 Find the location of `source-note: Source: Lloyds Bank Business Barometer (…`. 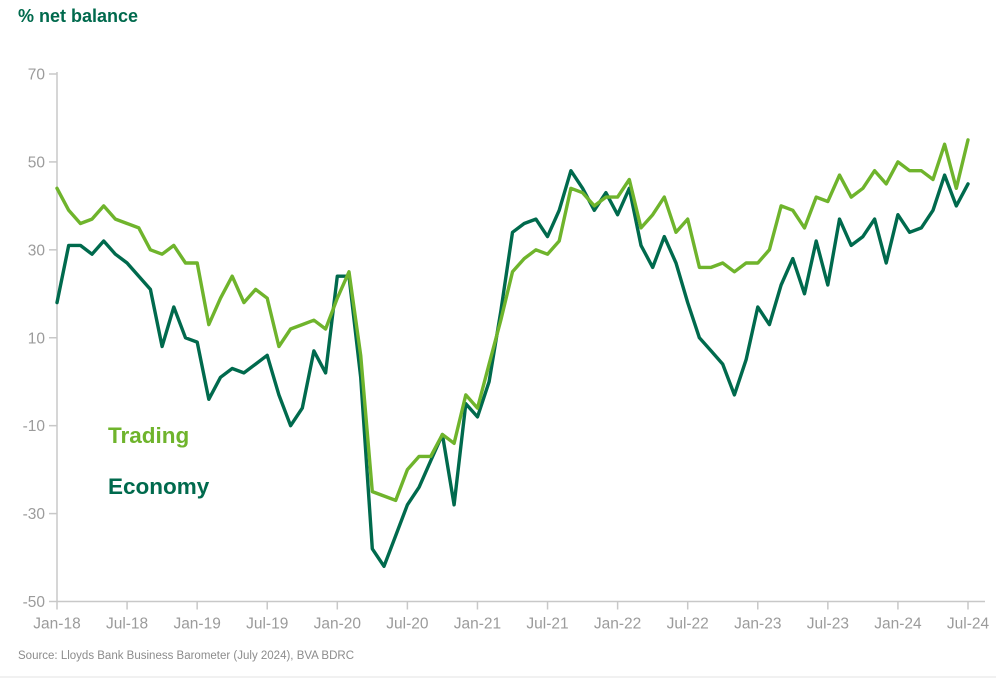

source-note: Source: Lloyds Bank Business Barometer (… is located at coordinates (186, 656).